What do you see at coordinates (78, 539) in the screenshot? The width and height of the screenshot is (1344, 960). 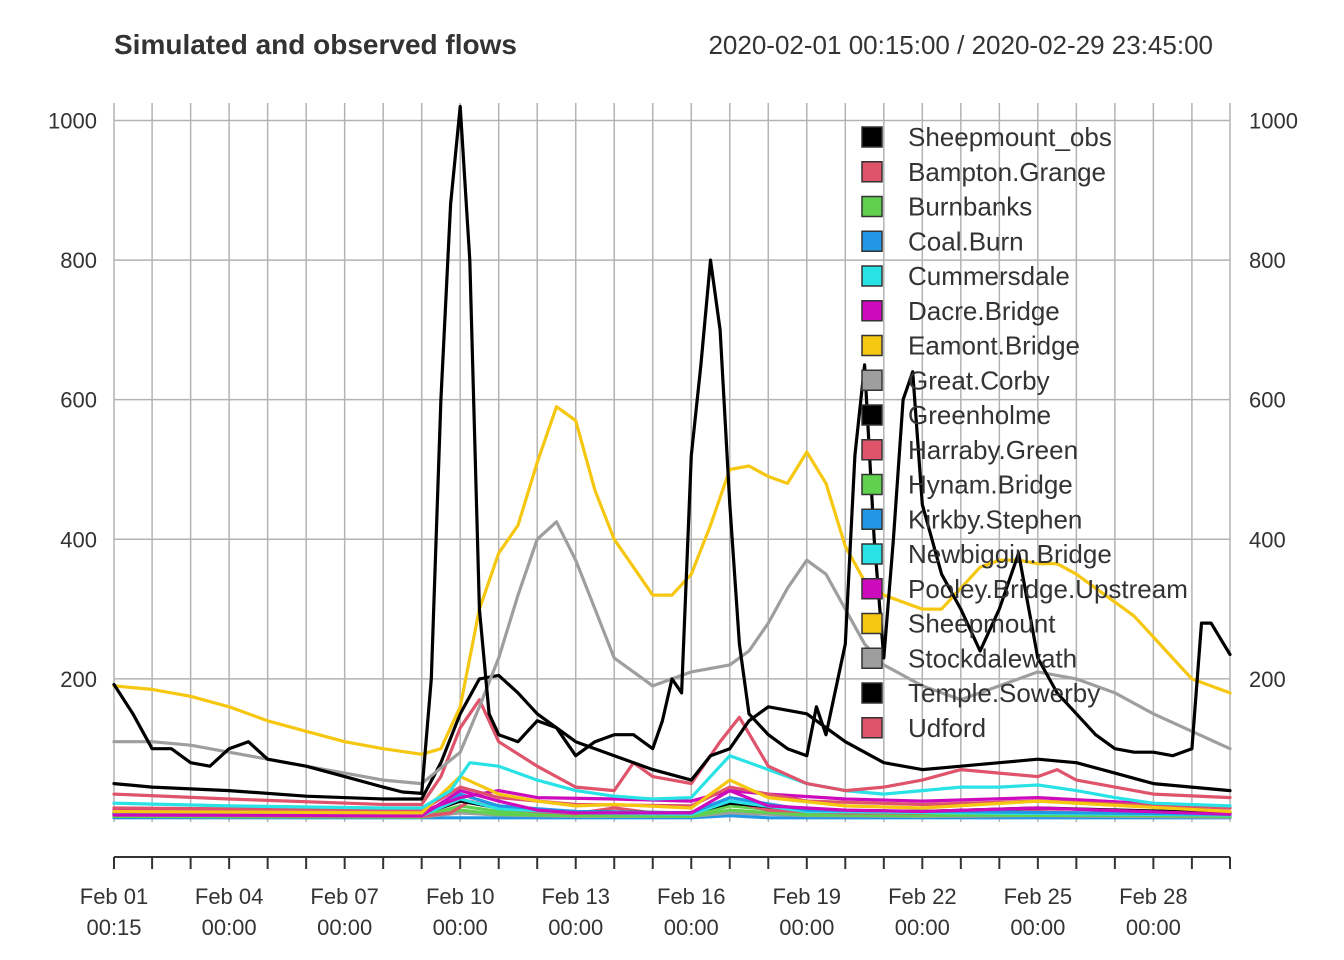 I see `y-tick-label-left: 400` at bounding box center [78, 539].